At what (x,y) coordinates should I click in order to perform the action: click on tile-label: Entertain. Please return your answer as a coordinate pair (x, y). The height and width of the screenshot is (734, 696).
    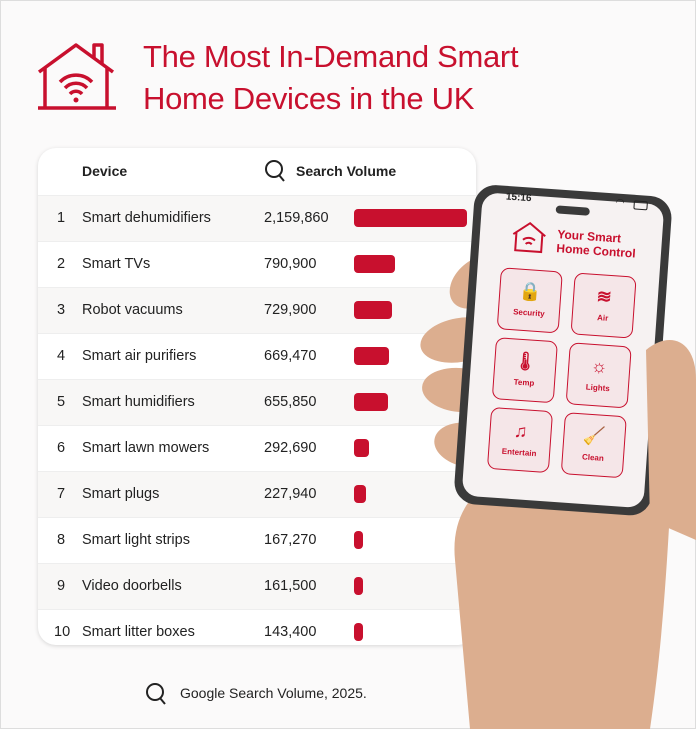
    Looking at the image, I should click on (519, 452).